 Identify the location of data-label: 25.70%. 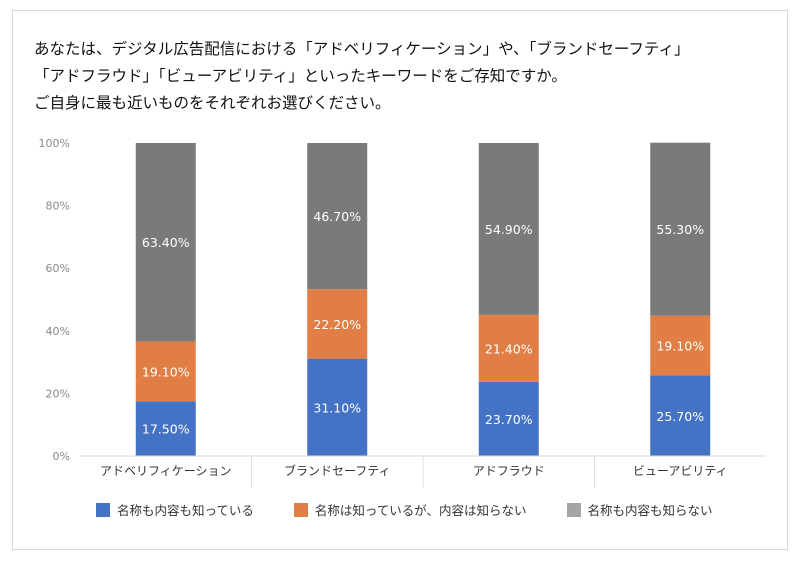
(680, 416).